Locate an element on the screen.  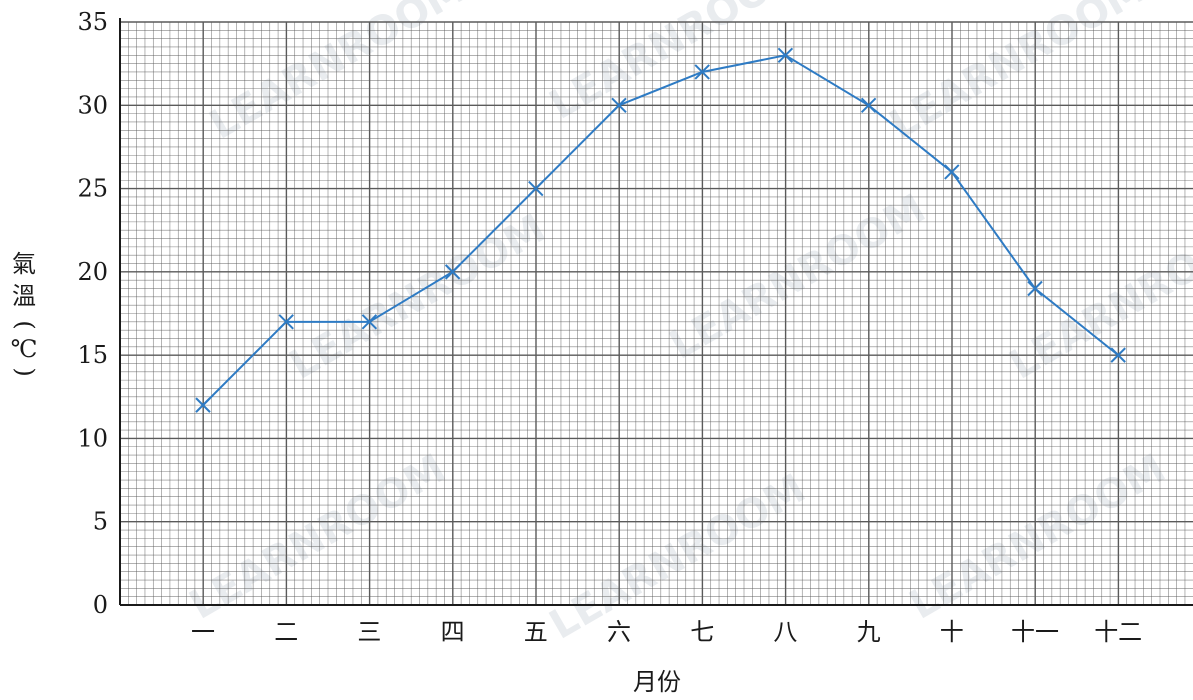
x-tick-label: 五 is located at coordinates (536, 632).